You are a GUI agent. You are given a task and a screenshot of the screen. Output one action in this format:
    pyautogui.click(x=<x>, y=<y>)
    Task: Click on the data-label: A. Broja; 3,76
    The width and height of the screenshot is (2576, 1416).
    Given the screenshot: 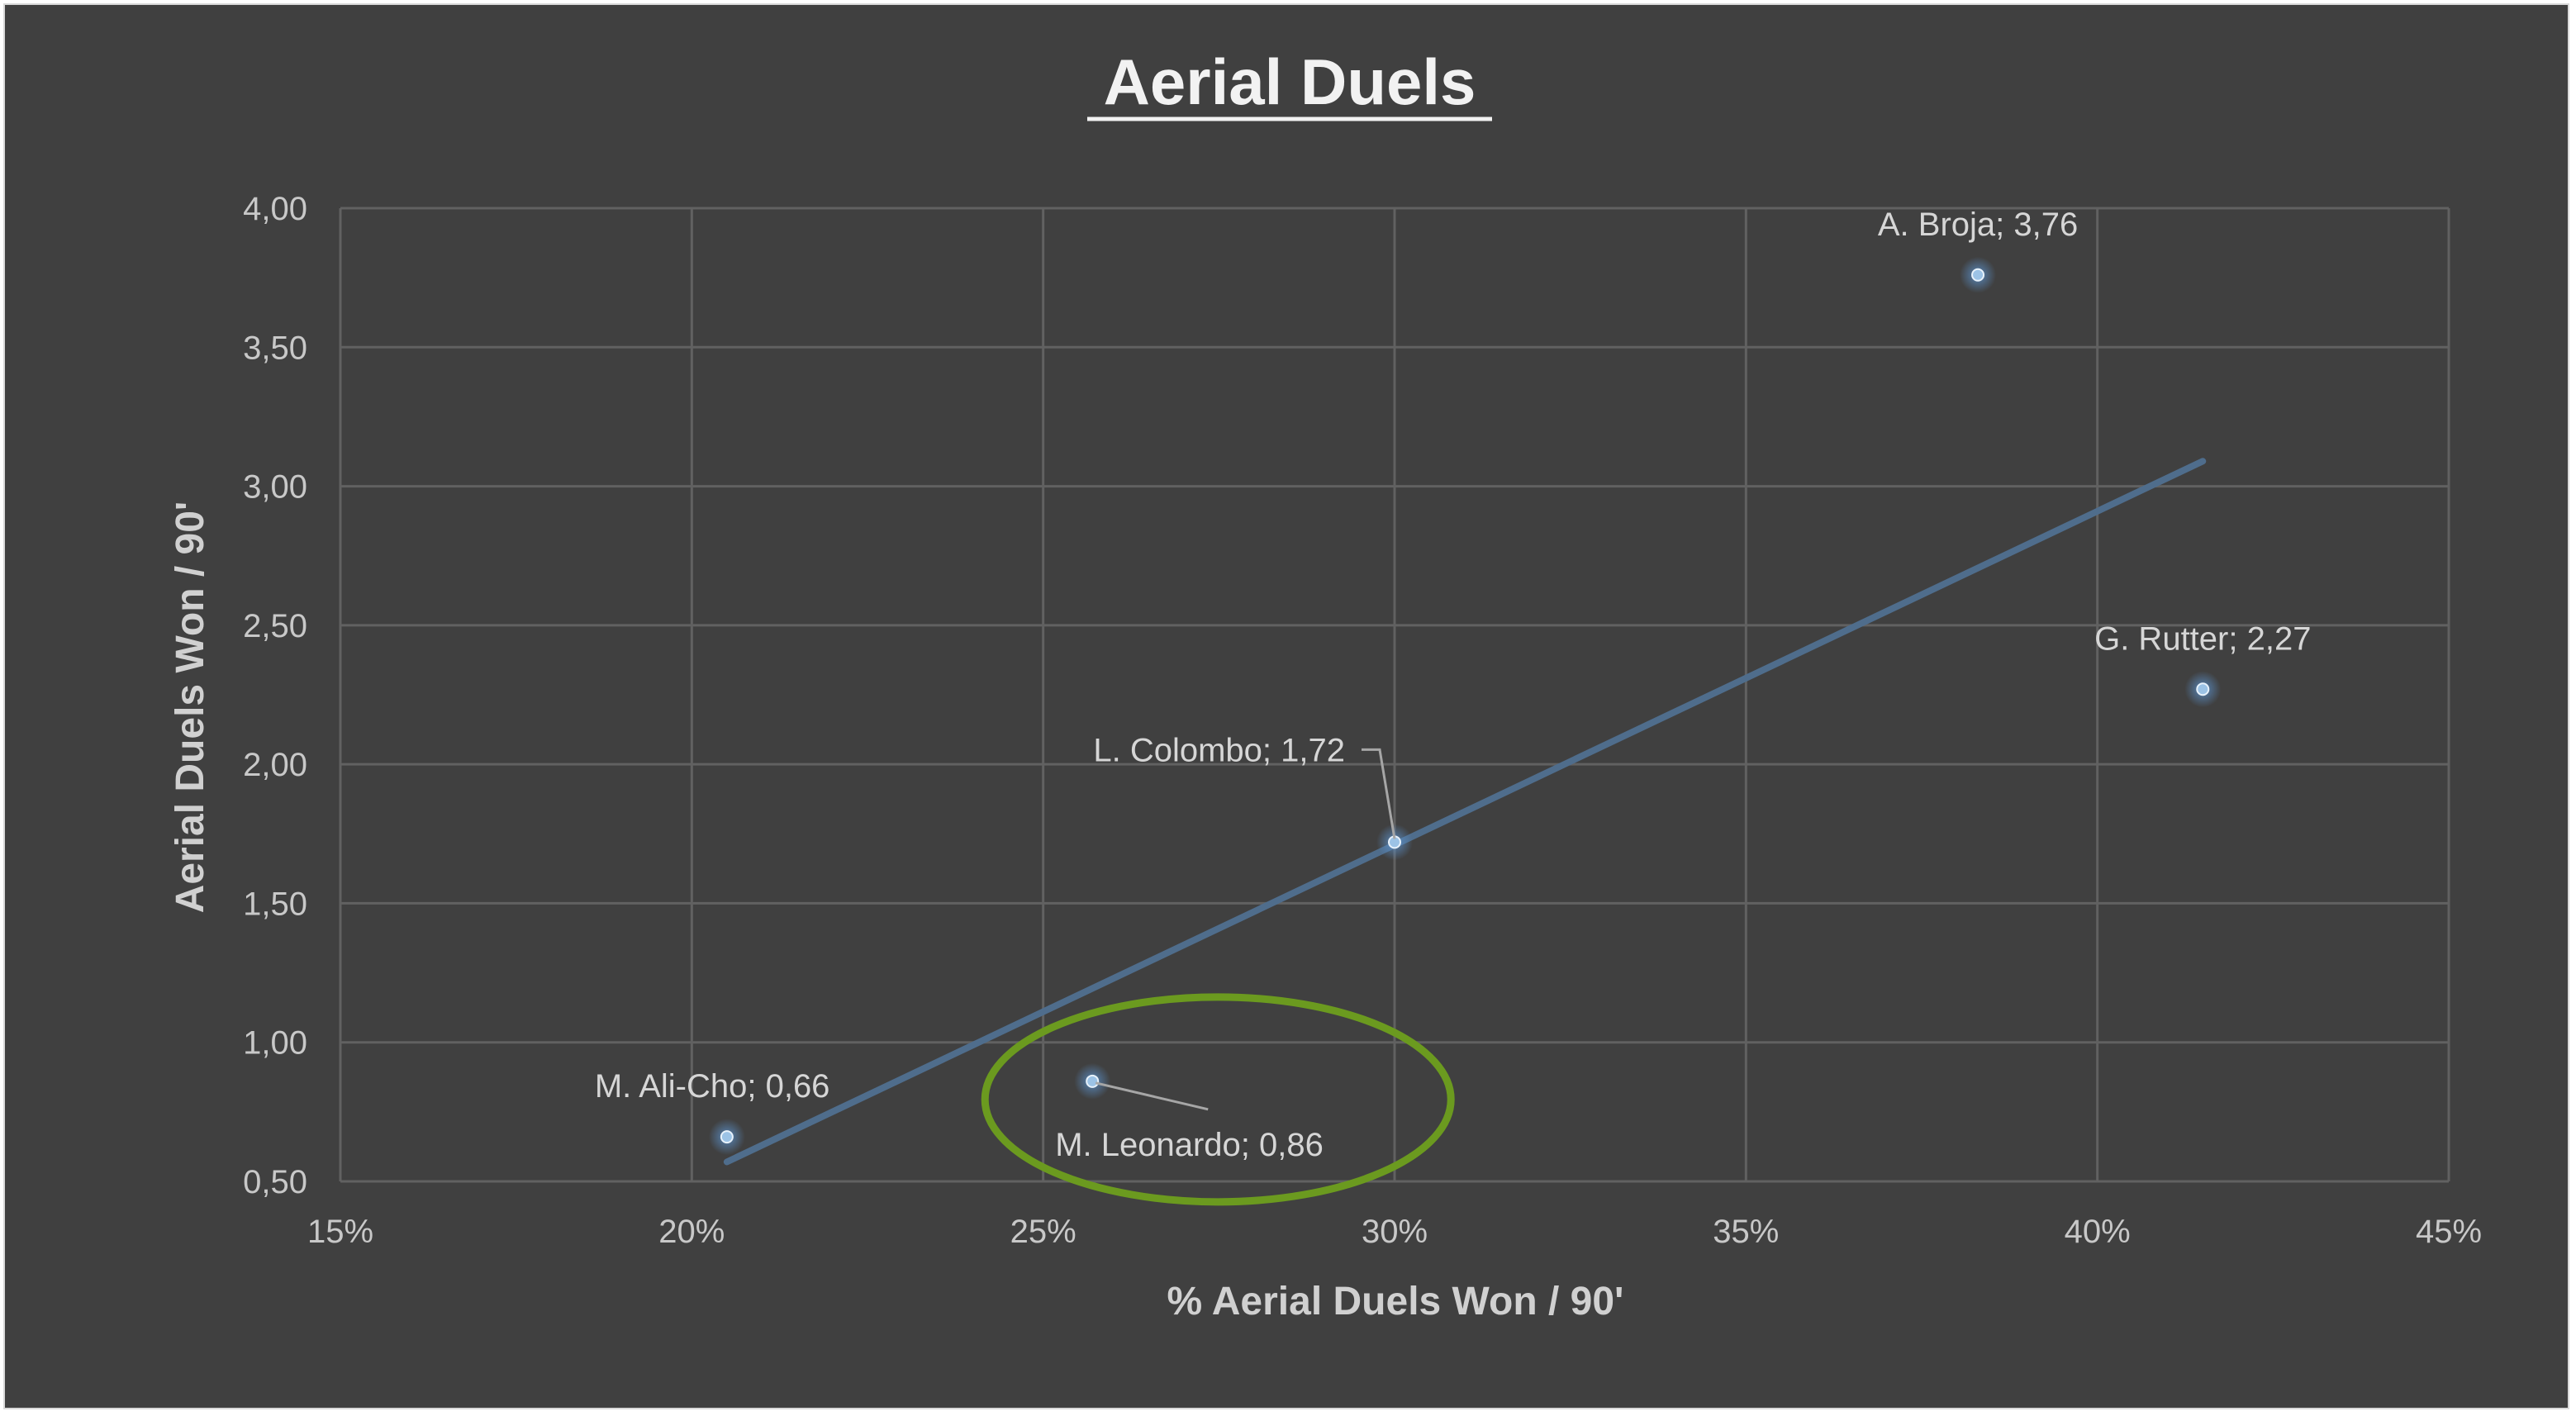 What is the action you would take?
    pyautogui.click(x=1978, y=225)
    